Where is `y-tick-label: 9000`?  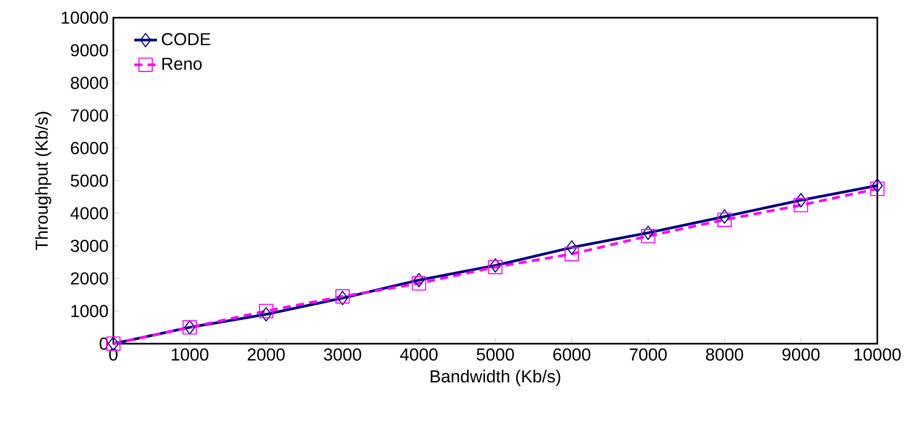 y-tick-label: 9000 is located at coordinates (89, 50).